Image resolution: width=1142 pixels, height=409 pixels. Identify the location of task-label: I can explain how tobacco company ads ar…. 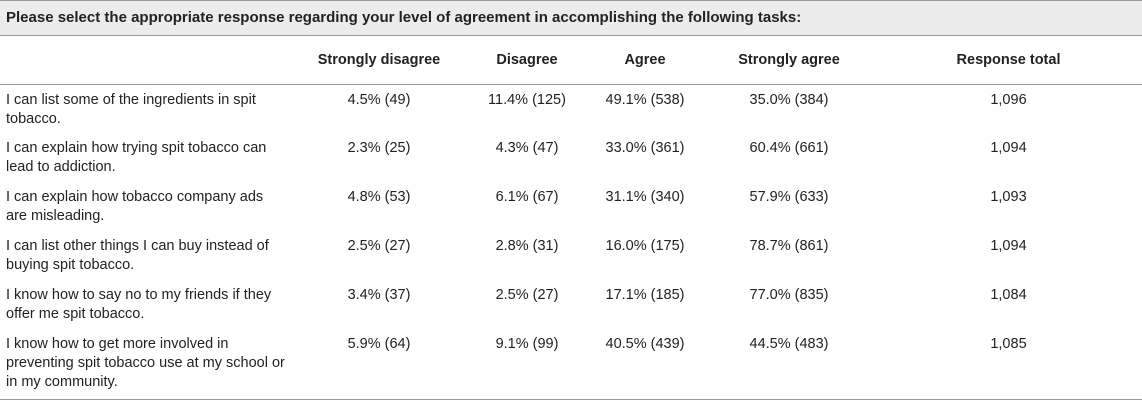
(135, 206).